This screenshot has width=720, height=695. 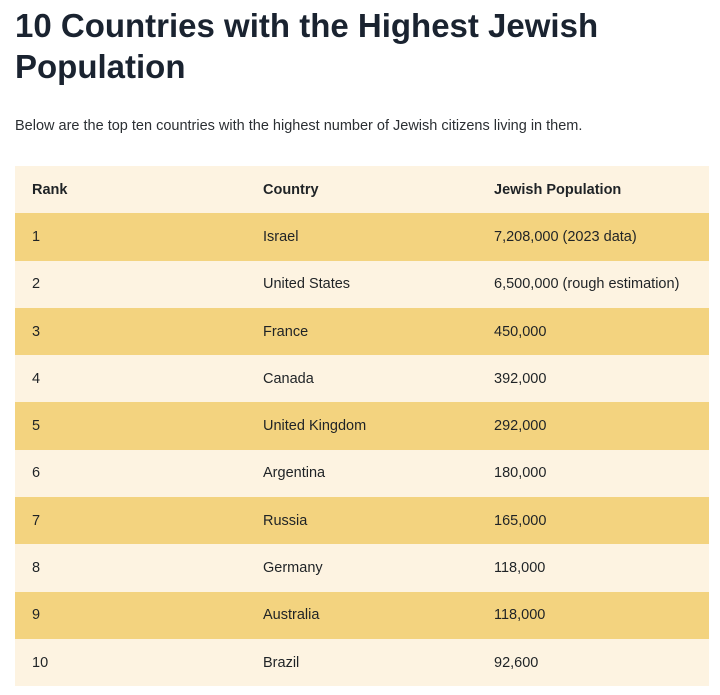 What do you see at coordinates (281, 662) in the screenshot?
I see `country-cell: Brazil` at bounding box center [281, 662].